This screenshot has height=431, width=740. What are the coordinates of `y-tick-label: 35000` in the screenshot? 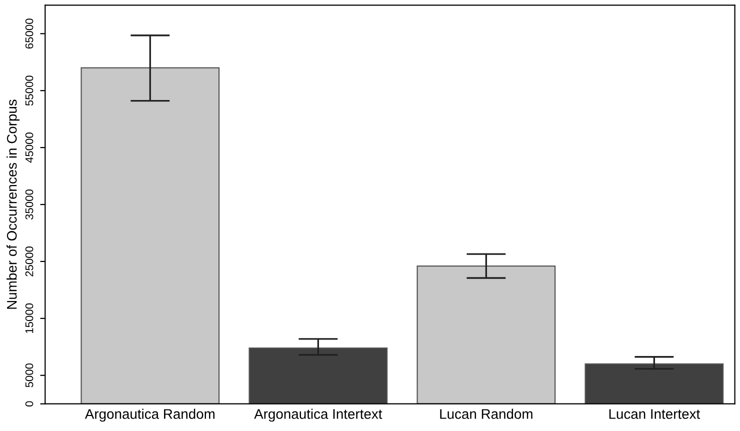 It's located at (29, 204).